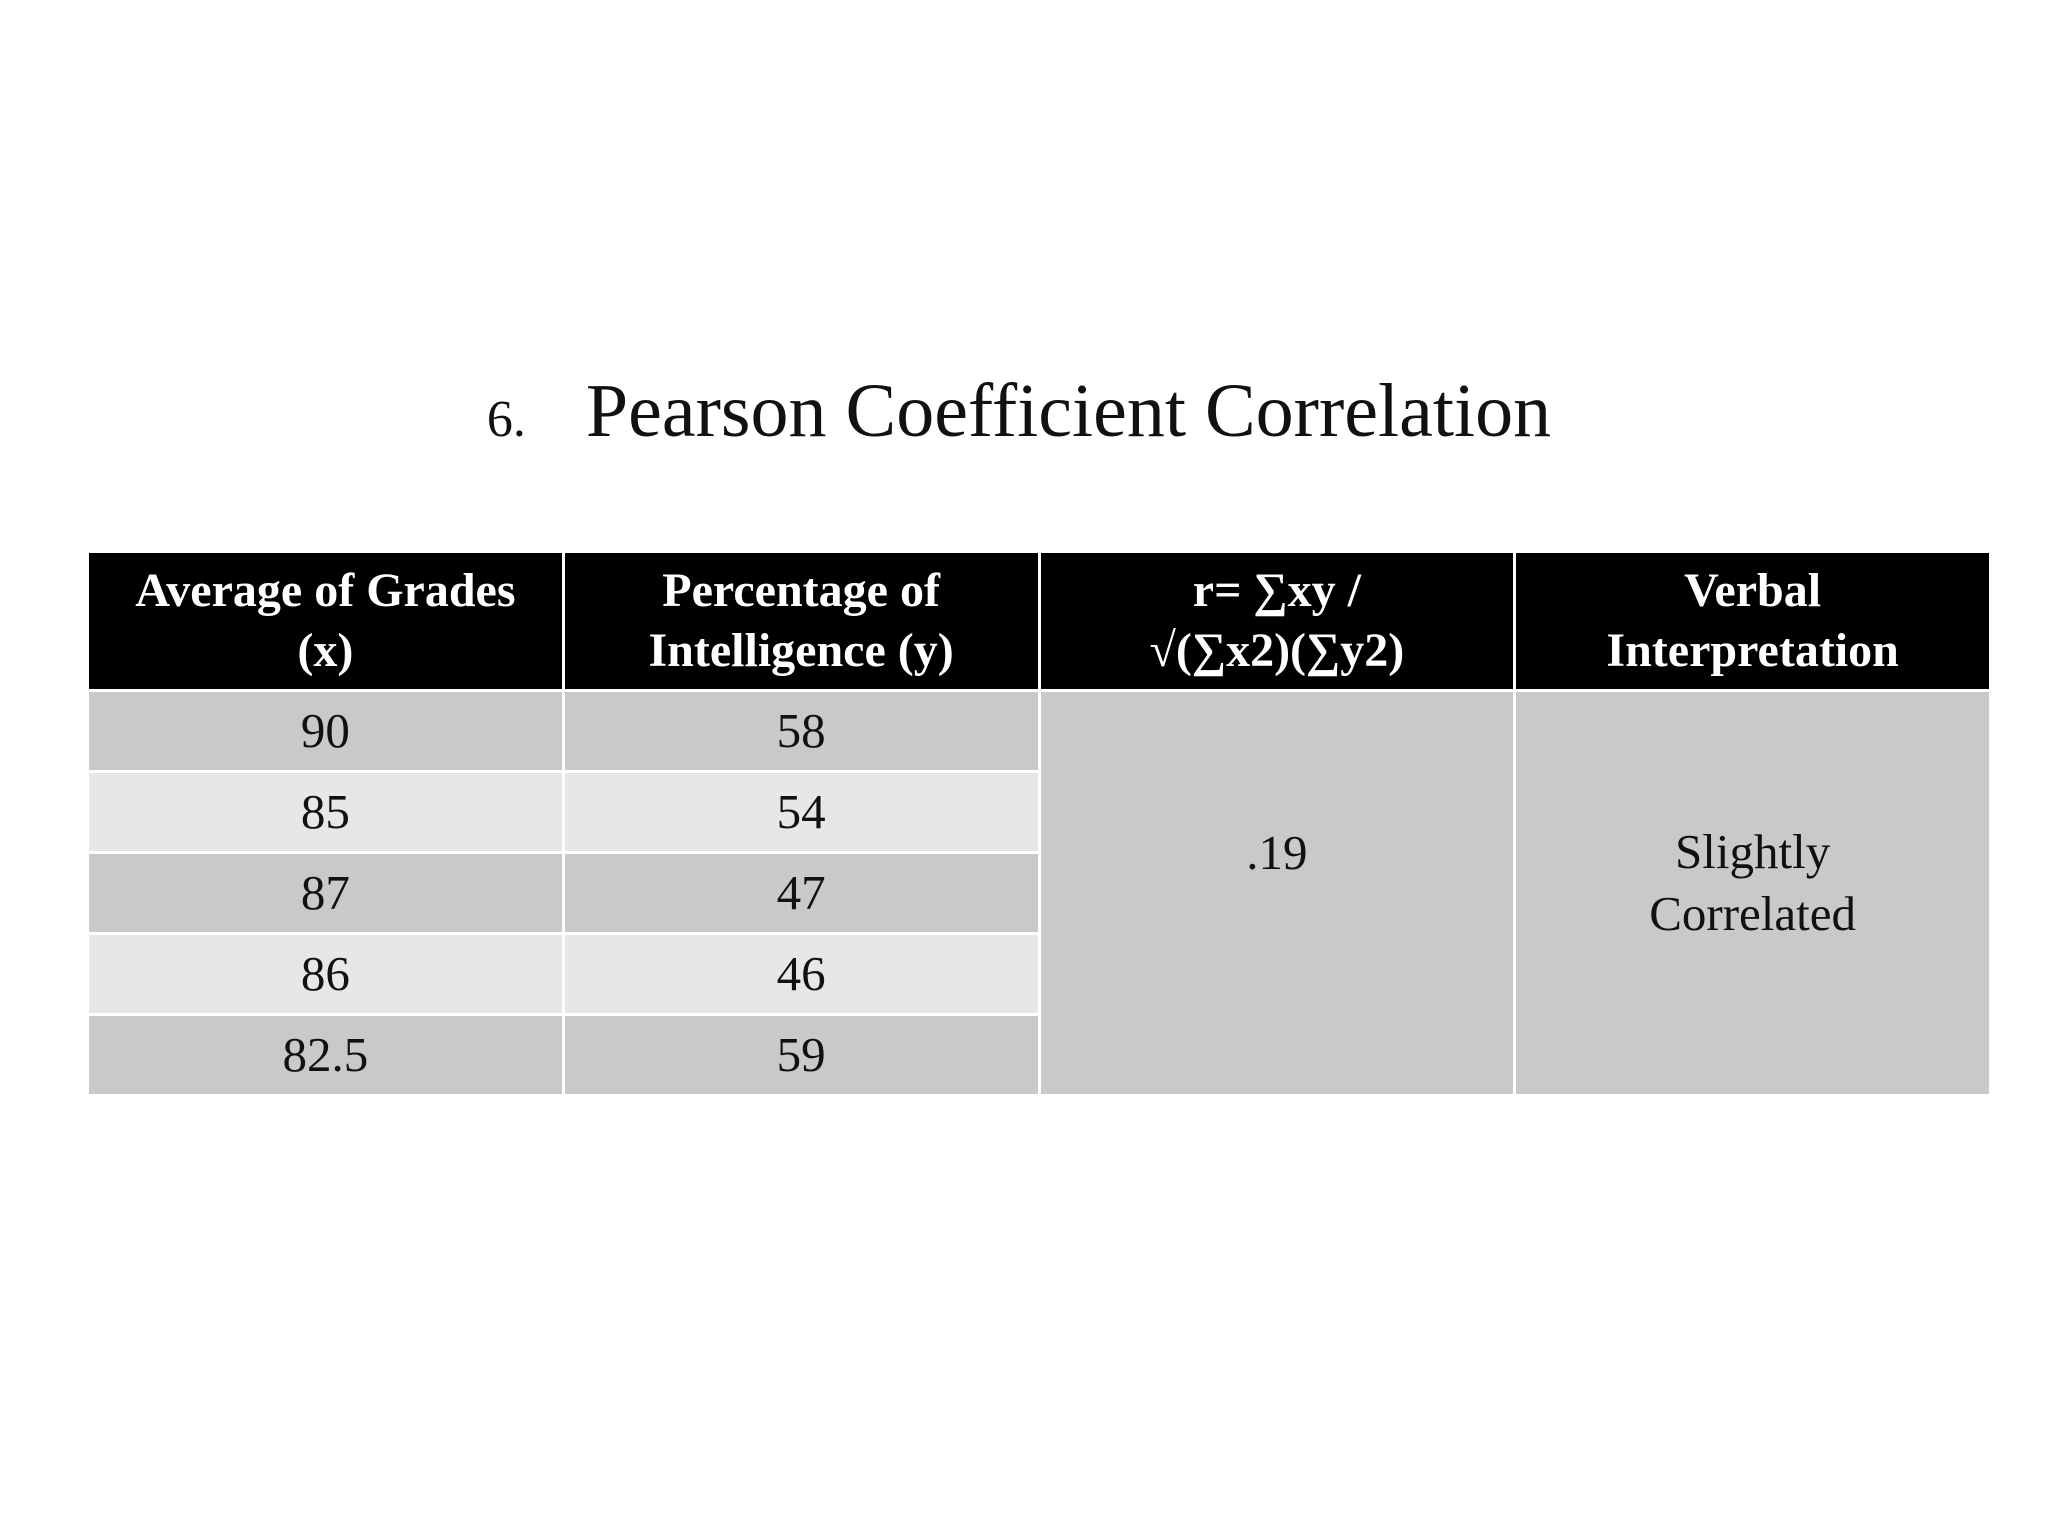 The height and width of the screenshot is (1536, 2048). I want to click on cell-y: 54, so click(801, 812).